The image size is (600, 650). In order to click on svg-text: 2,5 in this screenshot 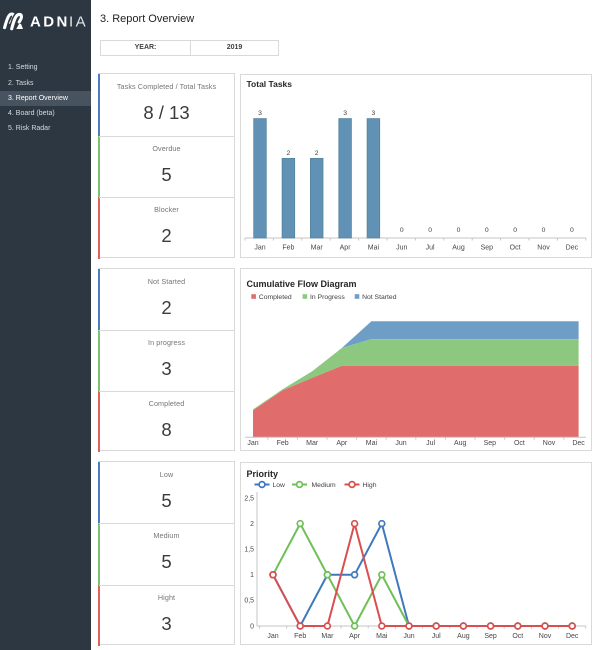, I will do `click(249, 498)`.